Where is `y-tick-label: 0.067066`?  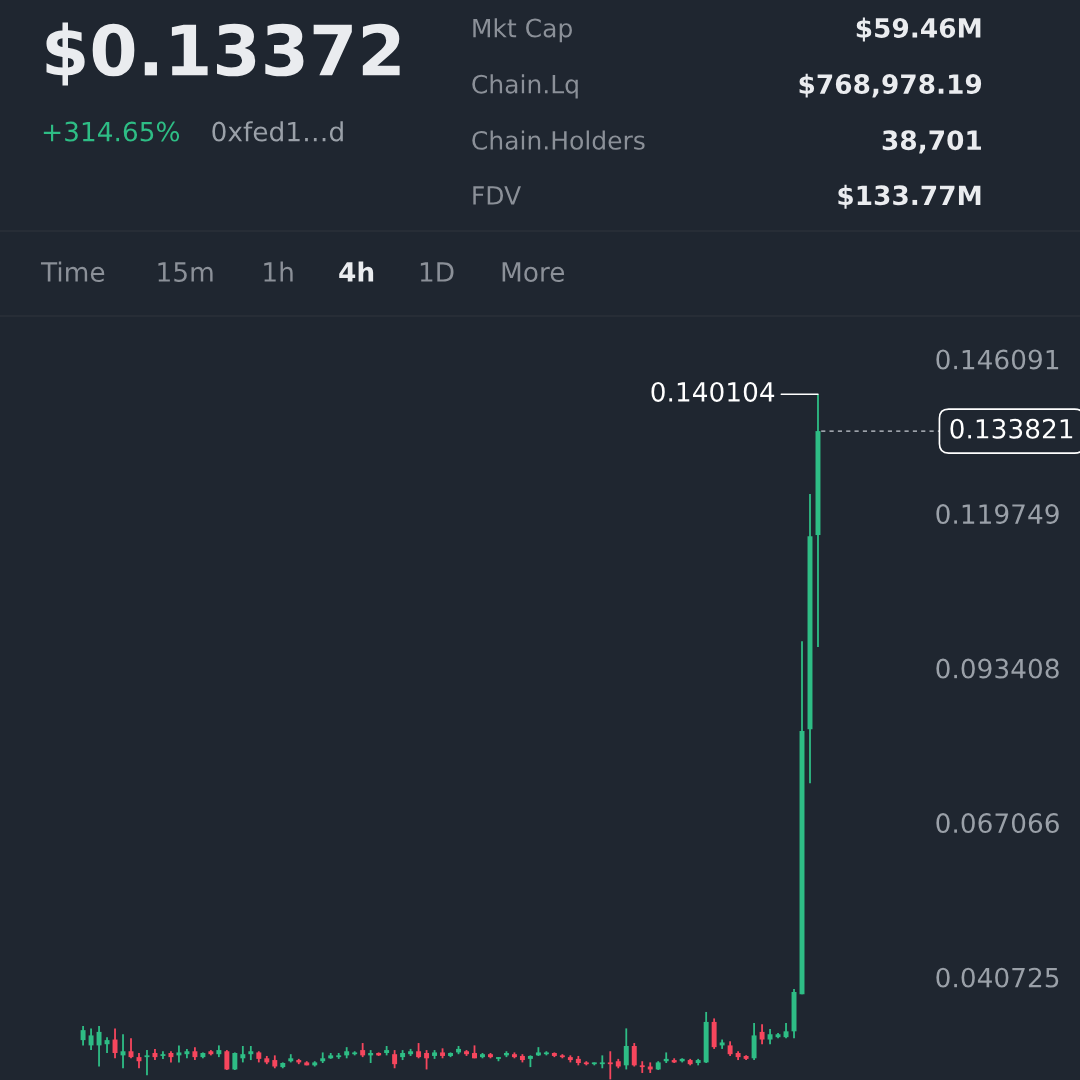
y-tick-label: 0.067066 is located at coordinates (997, 823).